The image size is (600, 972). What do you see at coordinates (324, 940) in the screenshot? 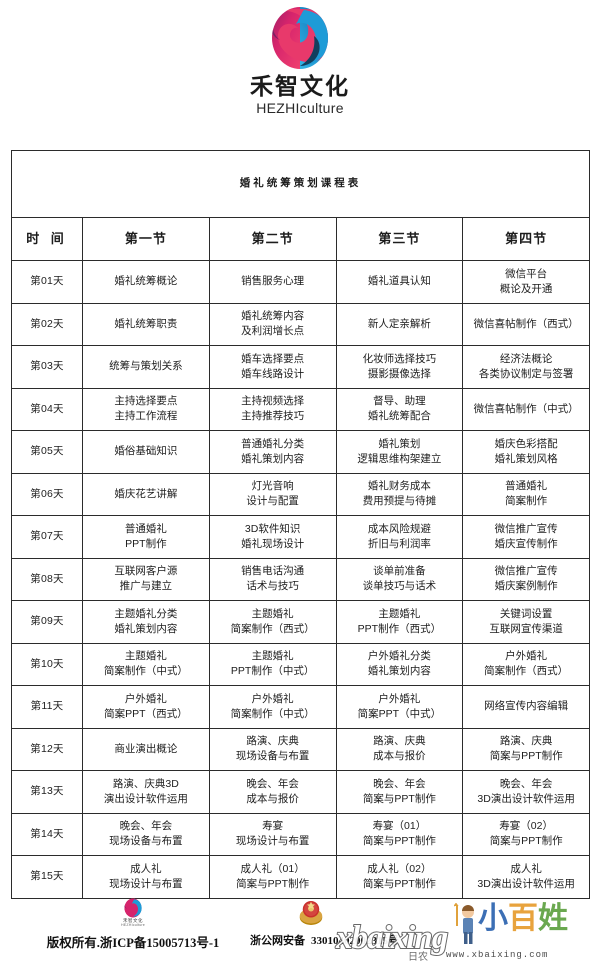
I see `gov-record-block: 浙公网安备 33010402002315号` at bounding box center [324, 940].